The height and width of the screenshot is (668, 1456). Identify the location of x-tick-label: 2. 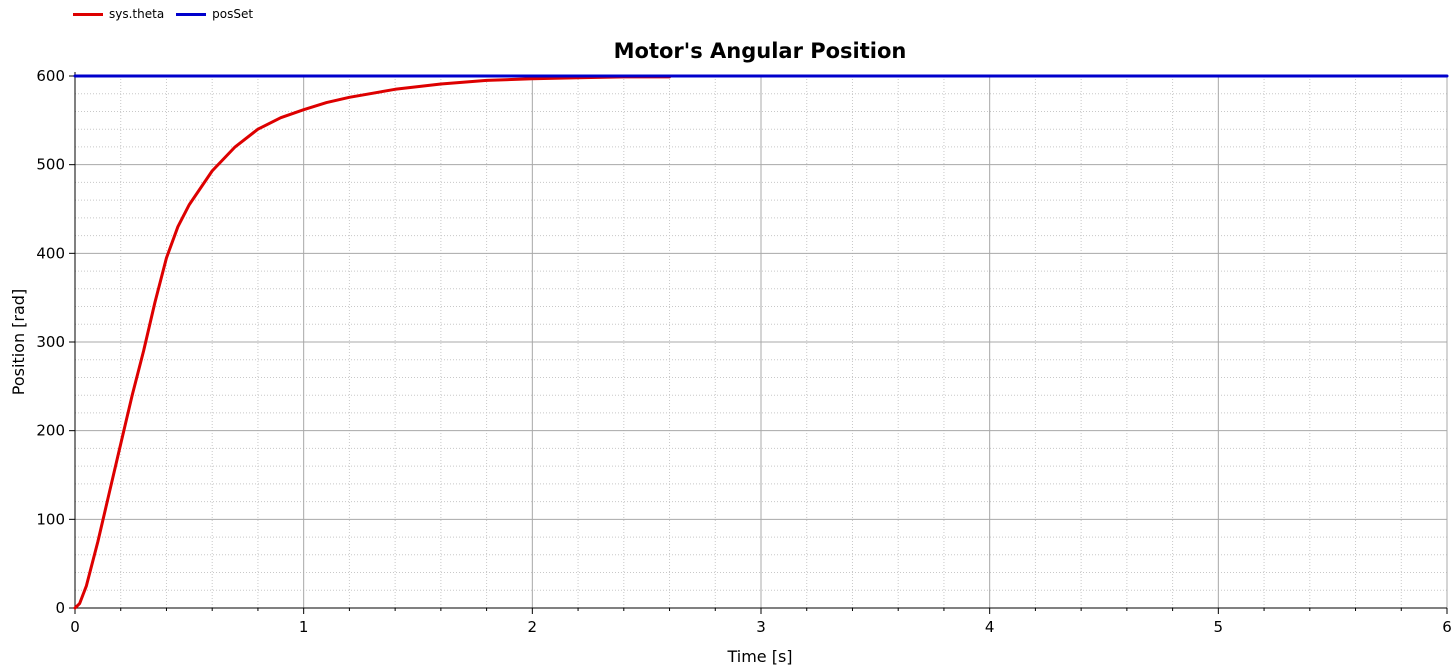
(533, 627).